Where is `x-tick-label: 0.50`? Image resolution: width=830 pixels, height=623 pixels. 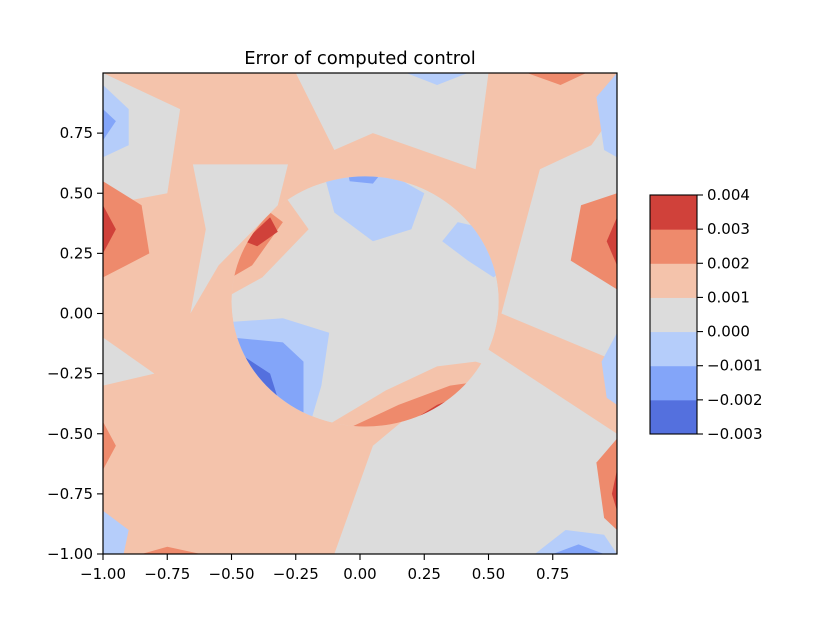
x-tick-label: 0.50 is located at coordinates (488, 574).